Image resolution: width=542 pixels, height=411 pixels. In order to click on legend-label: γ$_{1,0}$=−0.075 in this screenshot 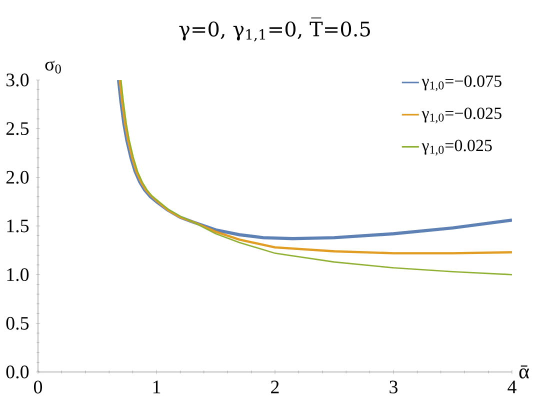, I will do `click(462, 83)`.